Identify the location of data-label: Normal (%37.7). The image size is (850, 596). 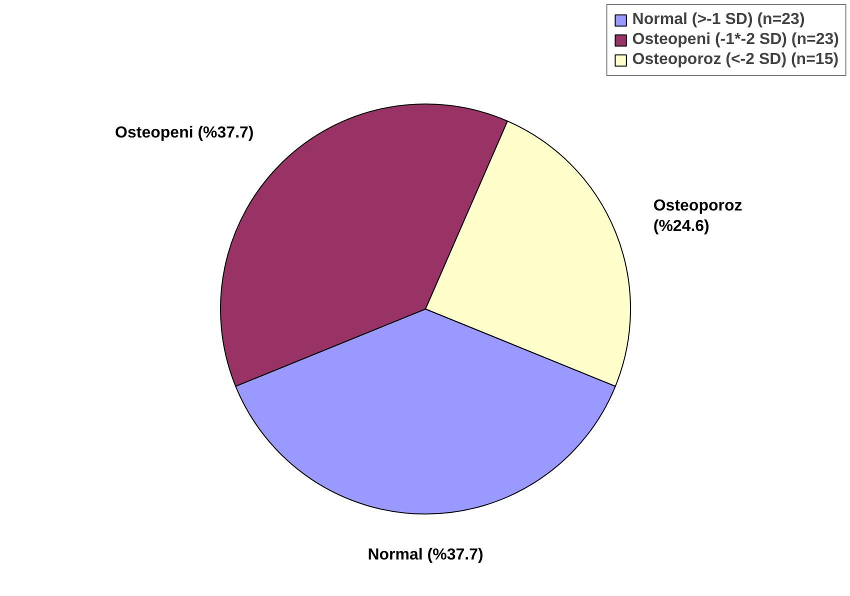
(426, 555).